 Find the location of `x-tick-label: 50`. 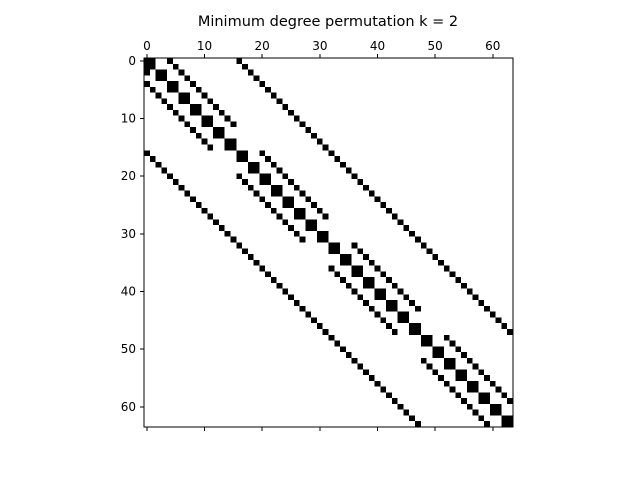

x-tick-label: 50 is located at coordinates (435, 46).